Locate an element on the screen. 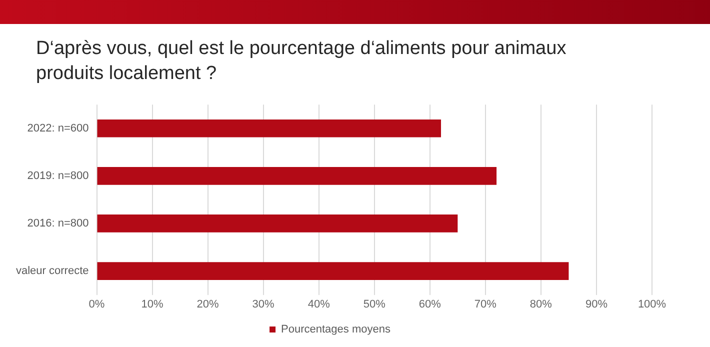  x-tick-label: 10% is located at coordinates (152, 304).